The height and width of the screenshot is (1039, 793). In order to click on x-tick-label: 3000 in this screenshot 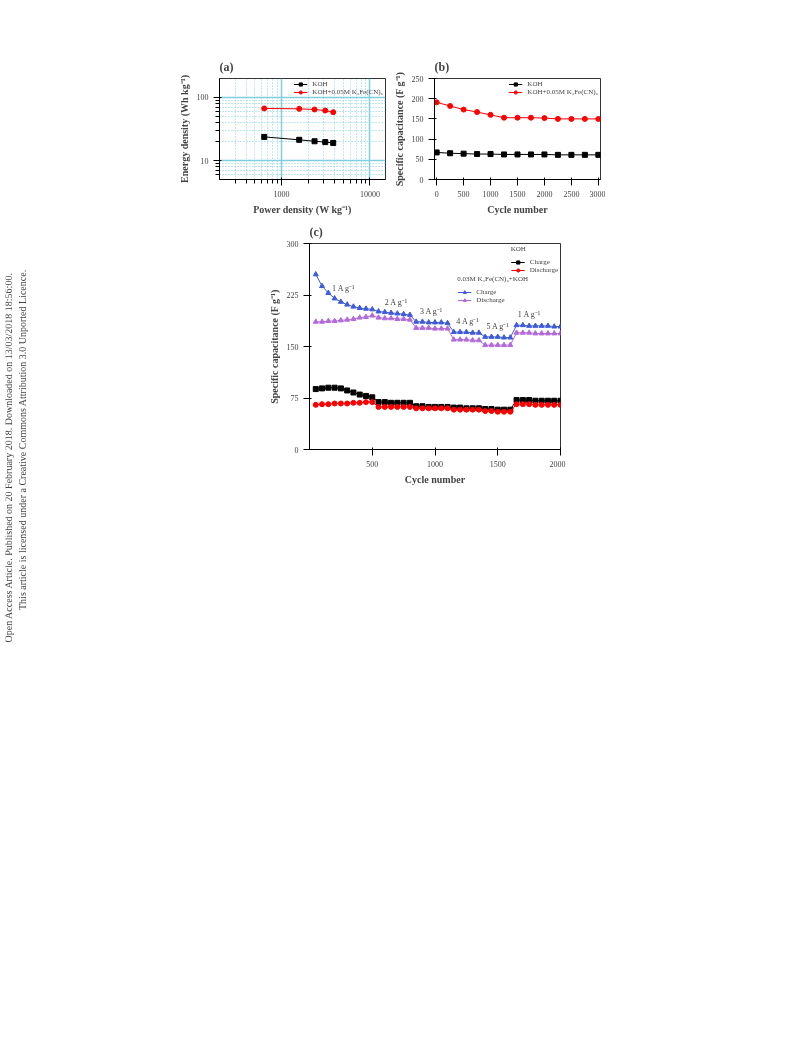, I will do `click(597, 194)`.